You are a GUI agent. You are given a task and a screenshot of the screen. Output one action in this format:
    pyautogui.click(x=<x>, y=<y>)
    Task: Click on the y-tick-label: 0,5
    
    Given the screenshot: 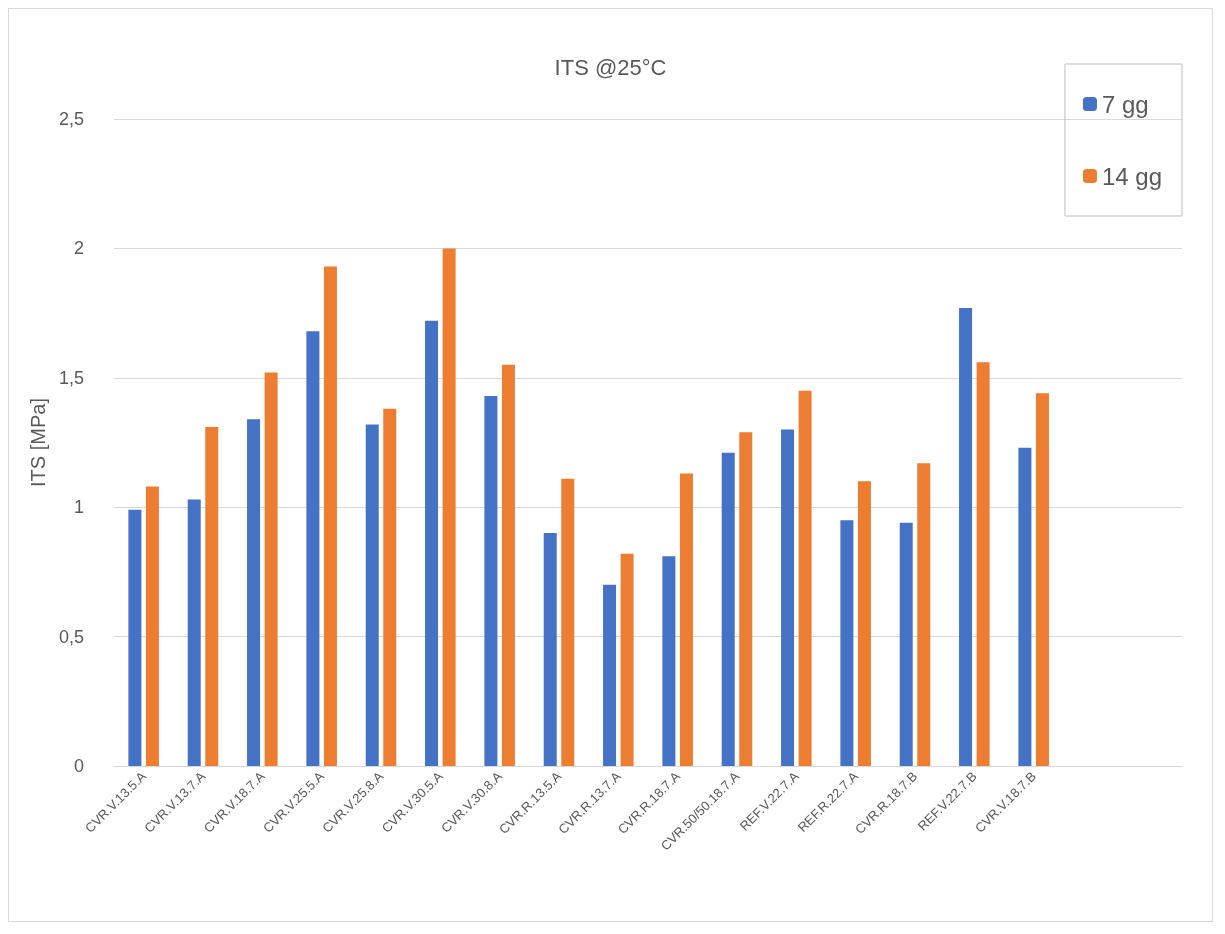 What is the action you would take?
    pyautogui.click(x=71, y=636)
    